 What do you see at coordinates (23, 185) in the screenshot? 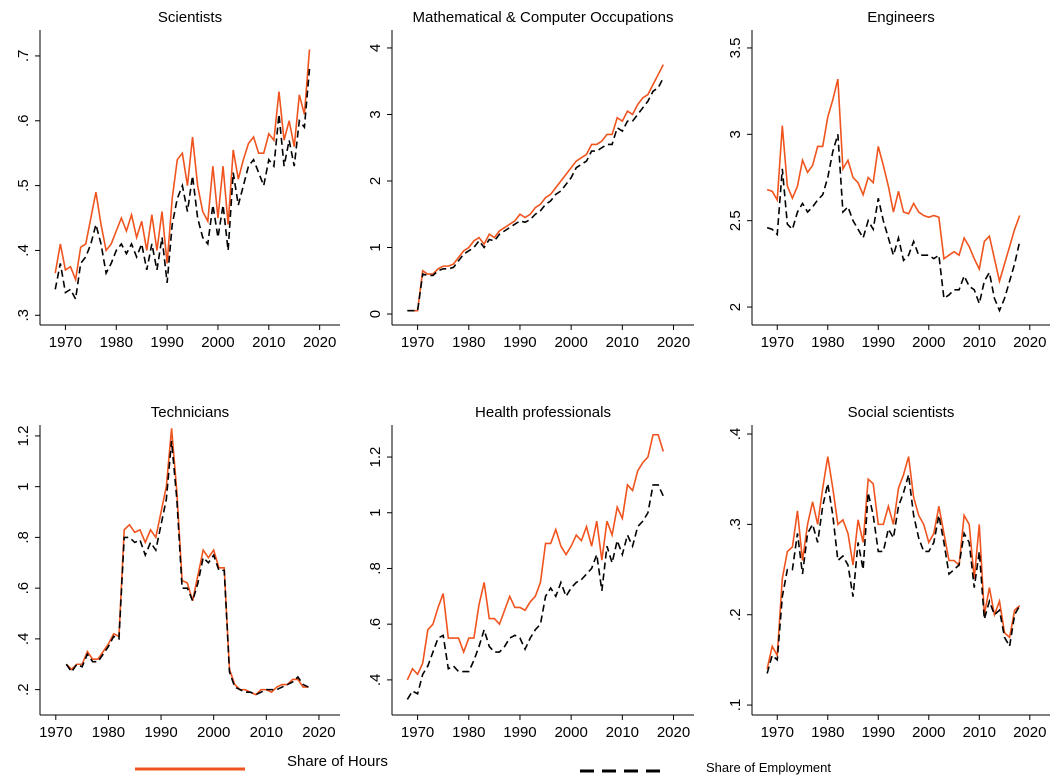
I see `y-tick-label: .5` at bounding box center [23, 185].